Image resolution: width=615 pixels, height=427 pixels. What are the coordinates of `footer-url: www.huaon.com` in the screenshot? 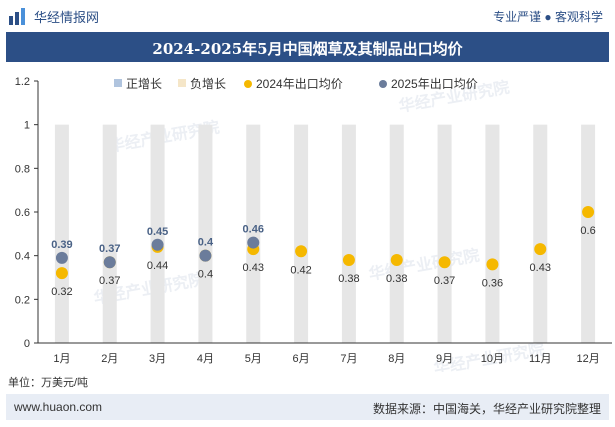 It's located at (58, 407).